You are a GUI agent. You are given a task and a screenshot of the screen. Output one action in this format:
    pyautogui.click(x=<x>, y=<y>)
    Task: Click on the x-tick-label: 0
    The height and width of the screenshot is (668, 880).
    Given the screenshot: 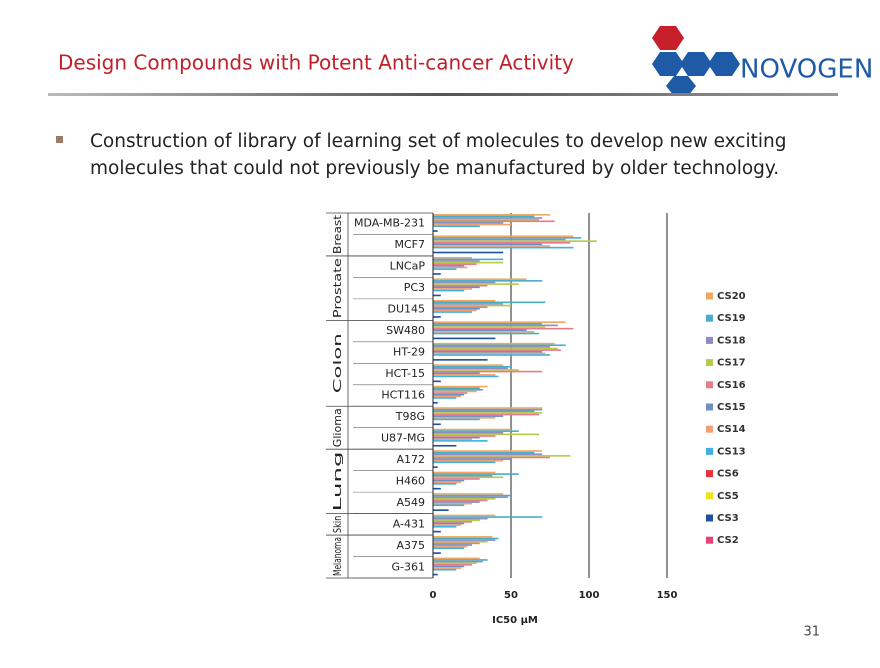 What is the action you would take?
    pyautogui.click(x=433, y=595)
    